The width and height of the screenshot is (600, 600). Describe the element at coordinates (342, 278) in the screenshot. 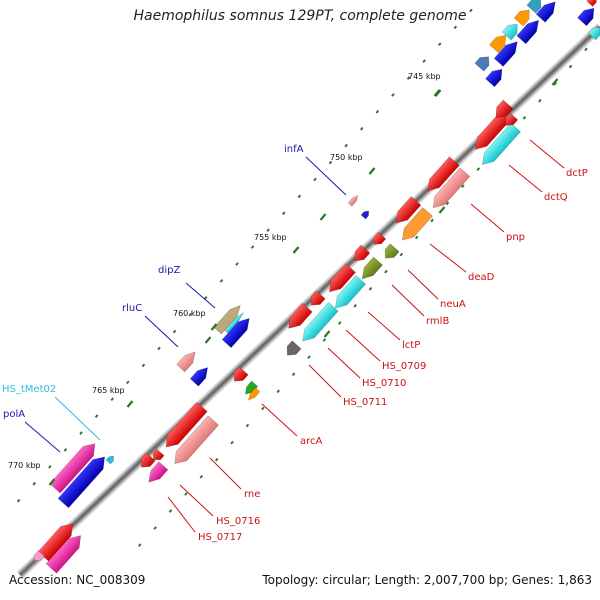

I see `gene-arrow-lctP` at that location.